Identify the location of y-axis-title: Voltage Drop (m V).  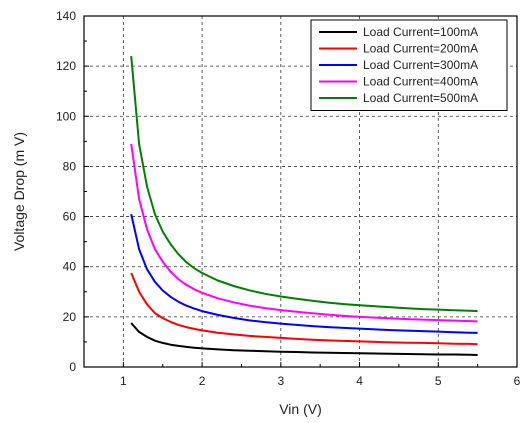
(19, 191).